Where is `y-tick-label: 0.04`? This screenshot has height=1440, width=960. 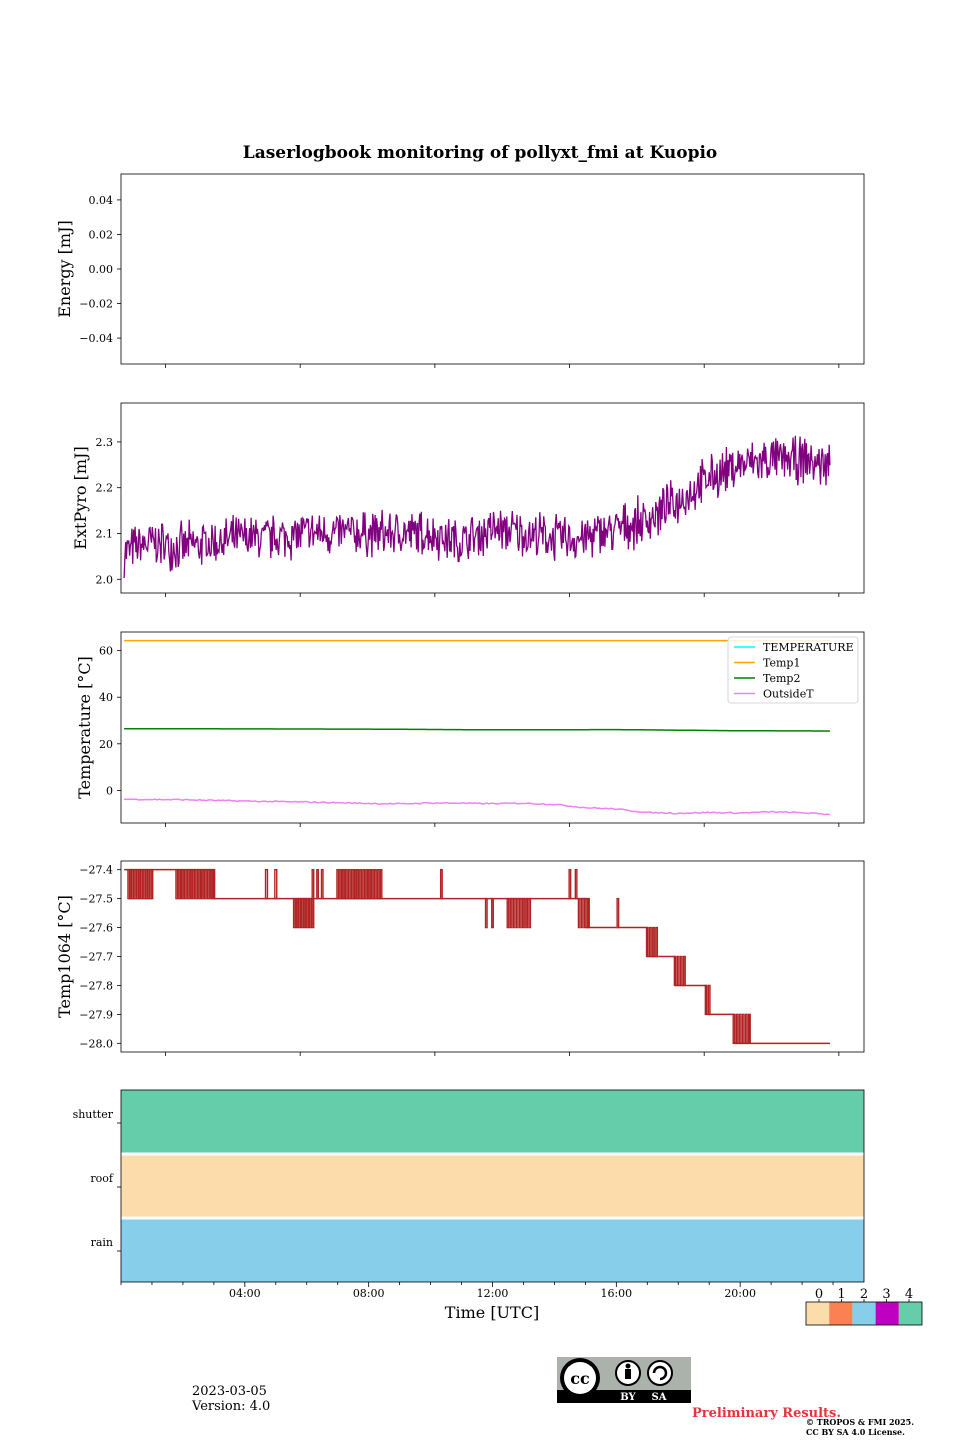 y-tick-label: 0.04 is located at coordinates (101, 200).